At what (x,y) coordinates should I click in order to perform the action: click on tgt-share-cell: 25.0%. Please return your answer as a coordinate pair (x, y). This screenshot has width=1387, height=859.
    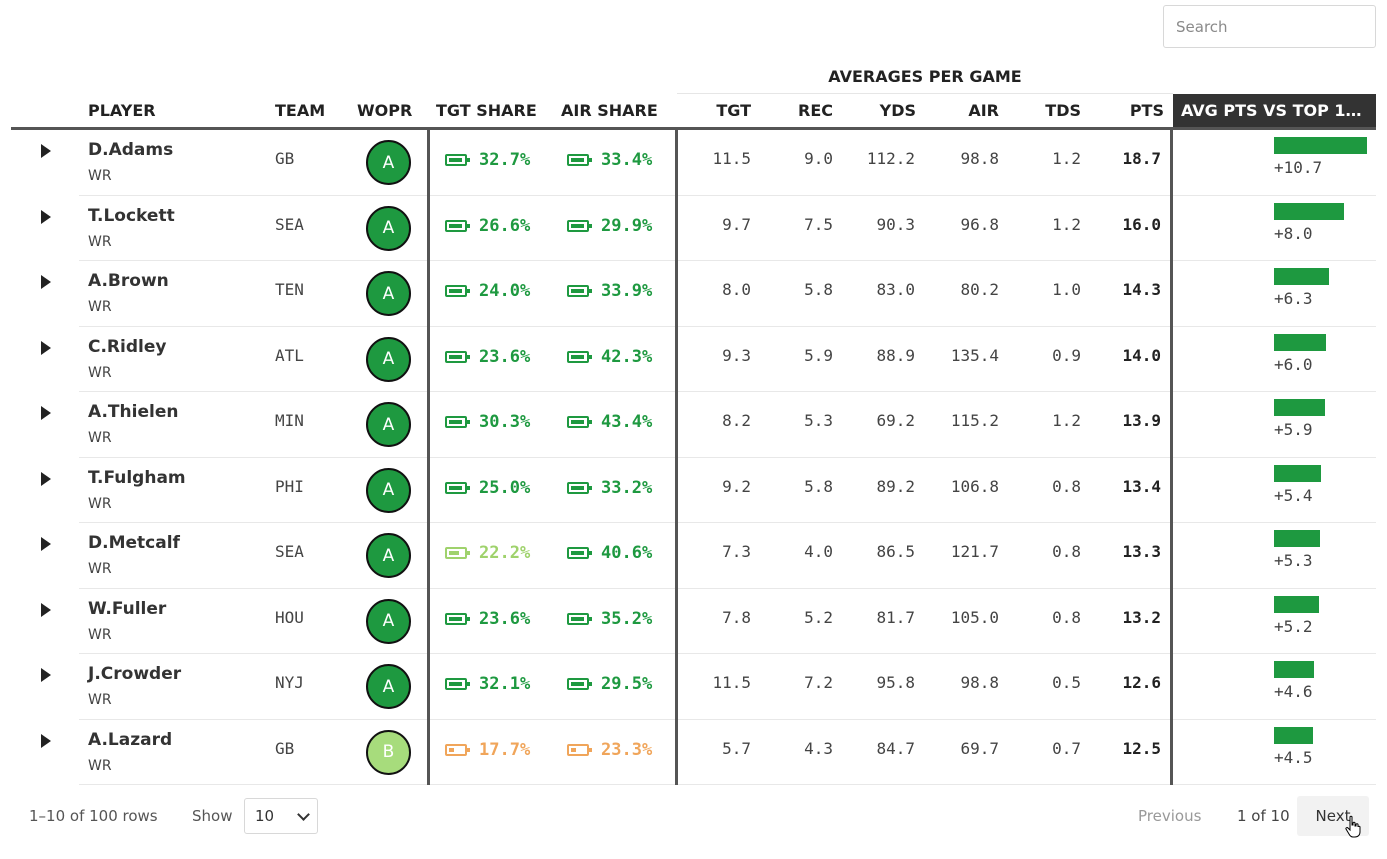
    Looking at the image, I should click on (487, 488).